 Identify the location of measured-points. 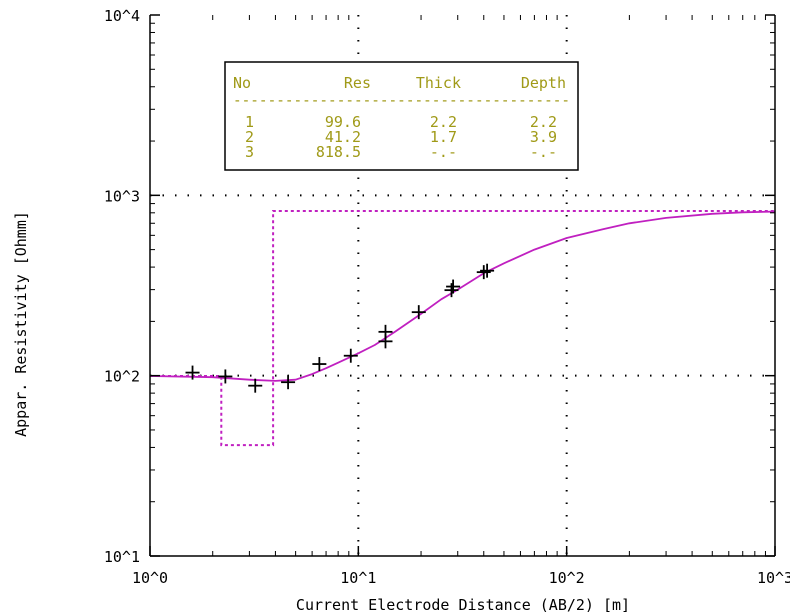
(340, 328).